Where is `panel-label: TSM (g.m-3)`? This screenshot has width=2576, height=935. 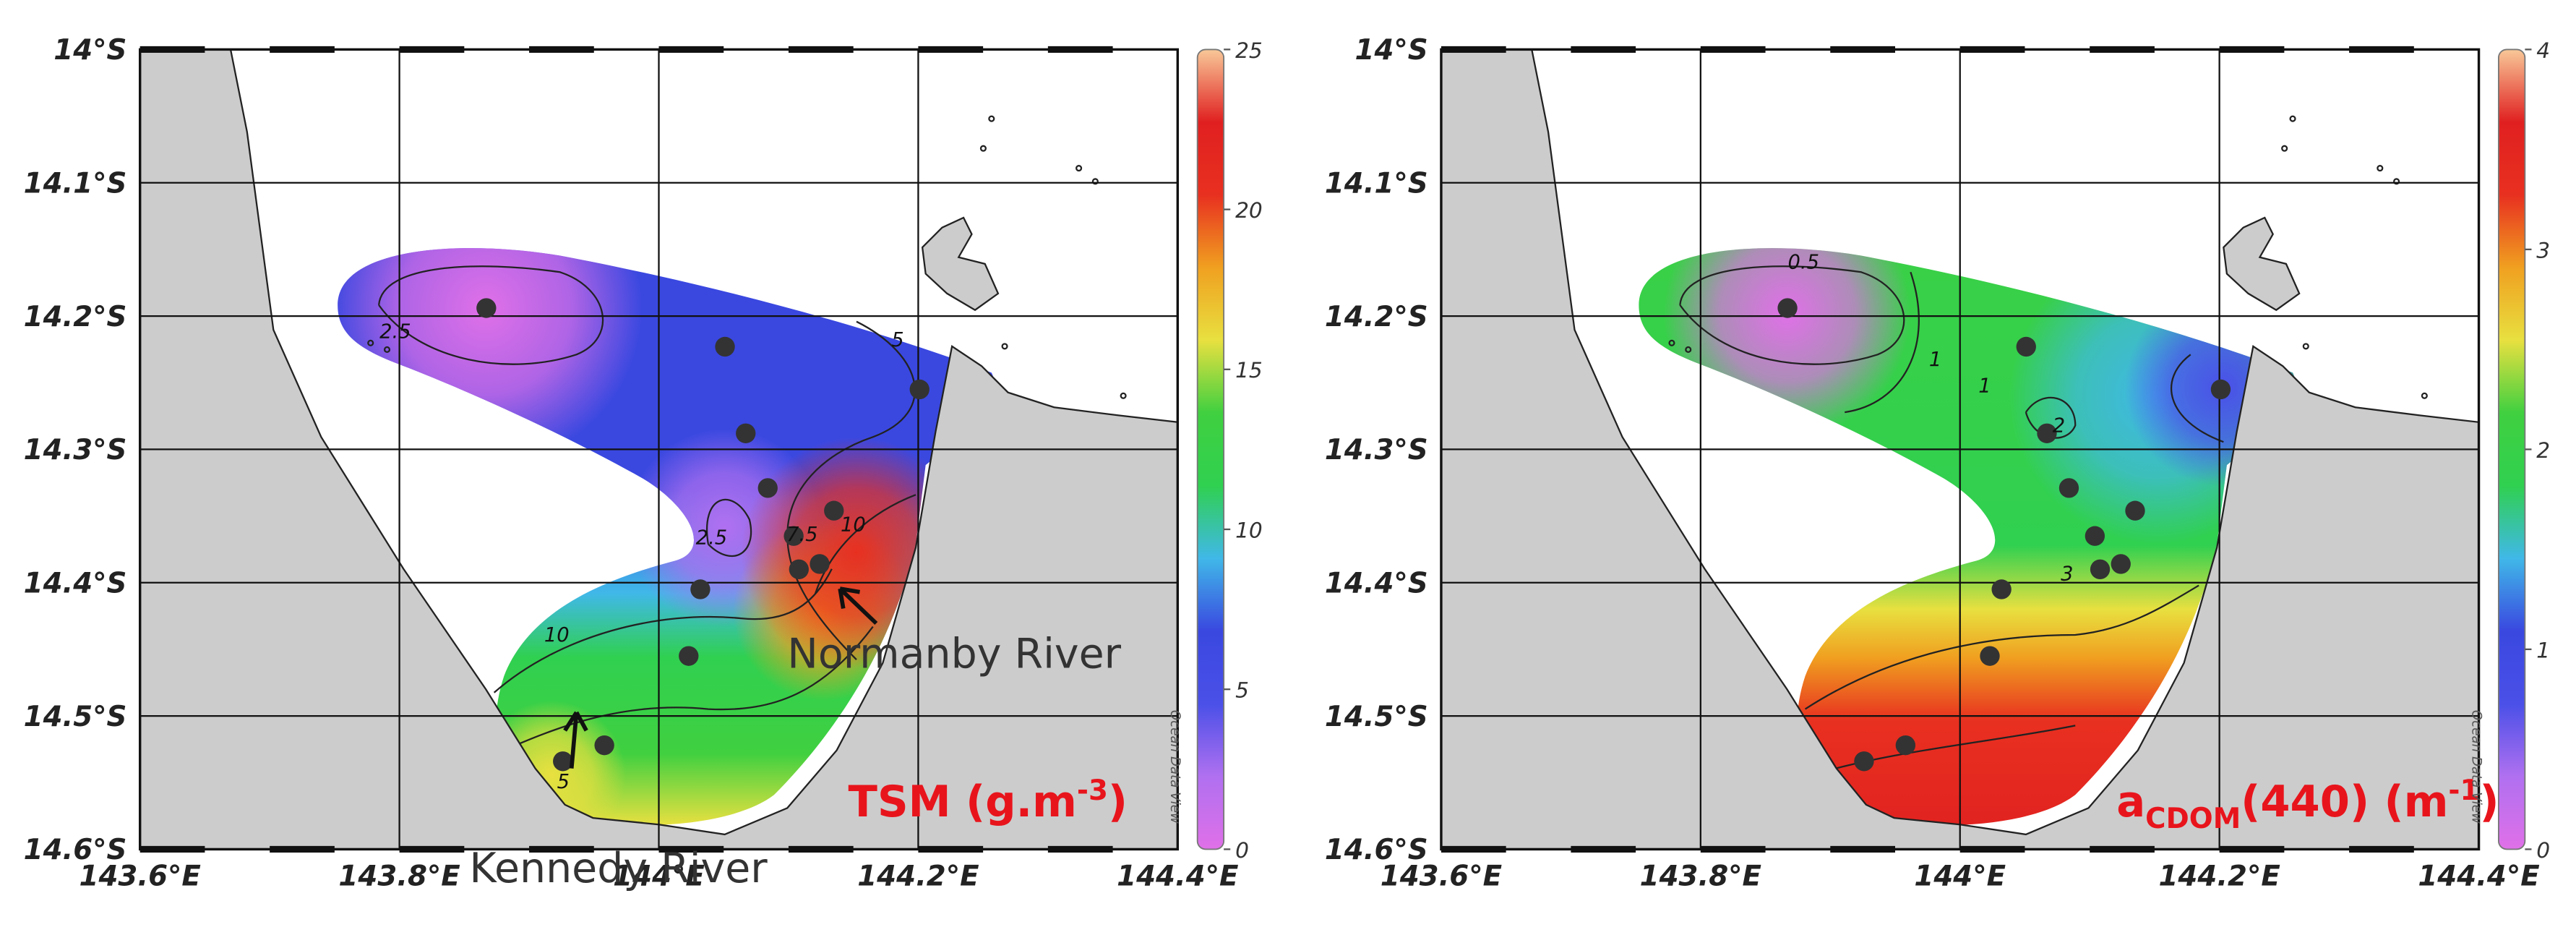 panel-label: TSM (g.m-3) is located at coordinates (989, 800).